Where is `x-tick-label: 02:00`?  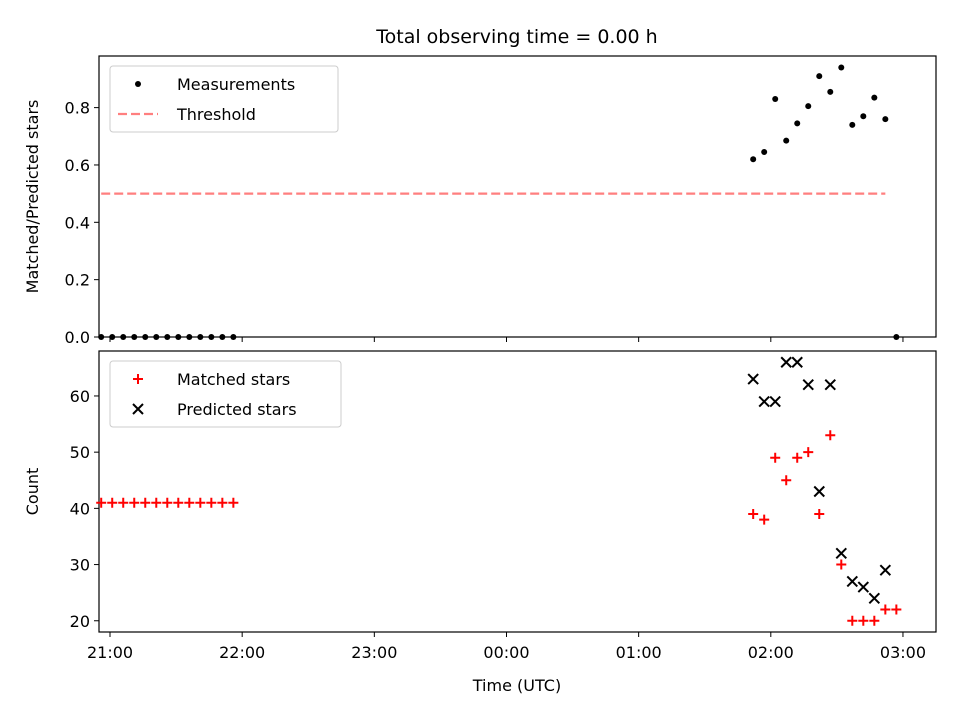 x-tick-label: 02:00 is located at coordinates (771, 652).